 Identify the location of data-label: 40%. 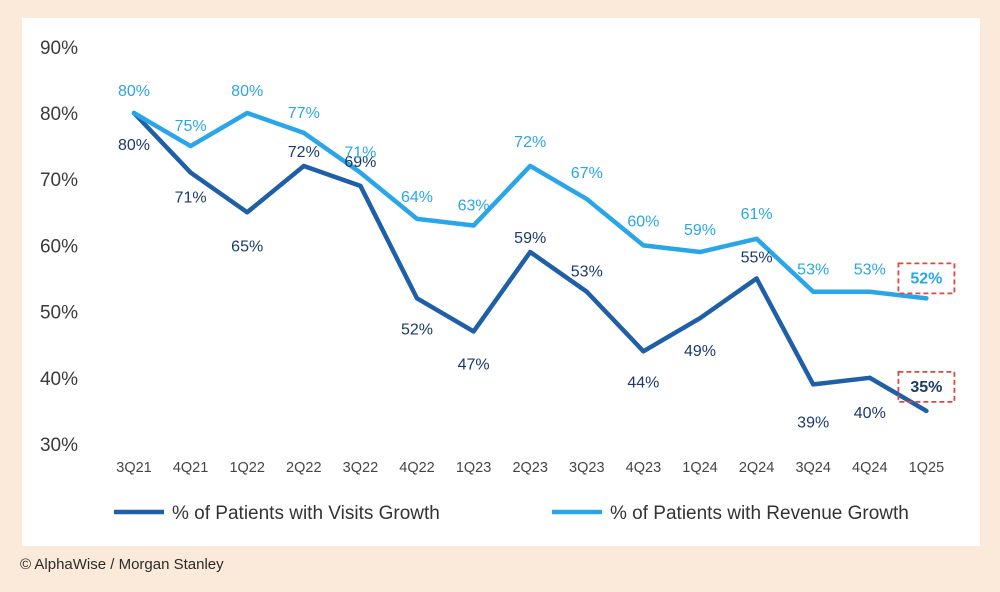
(870, 413).